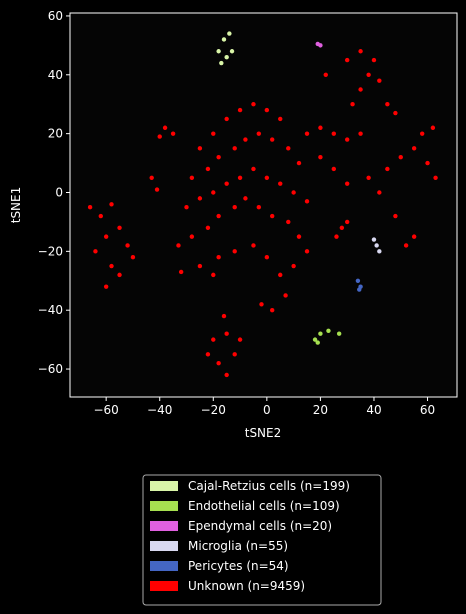 The height and width of the screenshot is (614, 466). I want to click on y-tick-label: 0, so click(59, 192).